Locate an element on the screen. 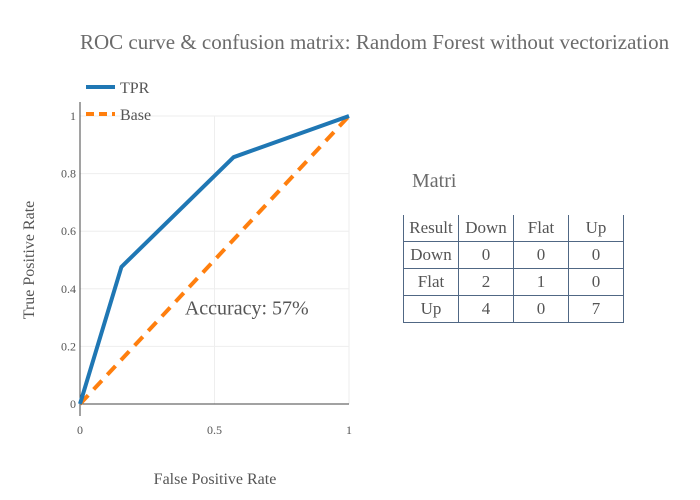  y-tick-label: 0 is located at coordinates (73, 404).